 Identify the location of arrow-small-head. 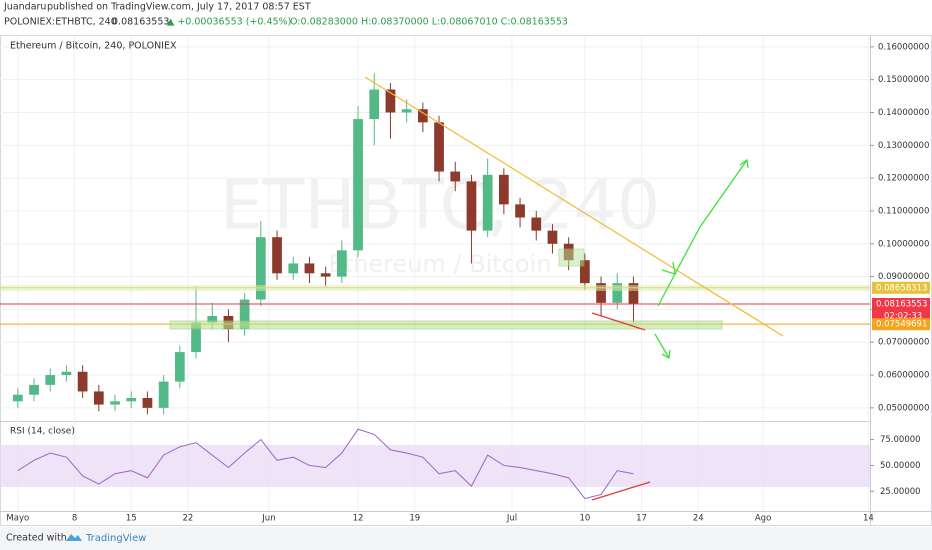
(668, 268).